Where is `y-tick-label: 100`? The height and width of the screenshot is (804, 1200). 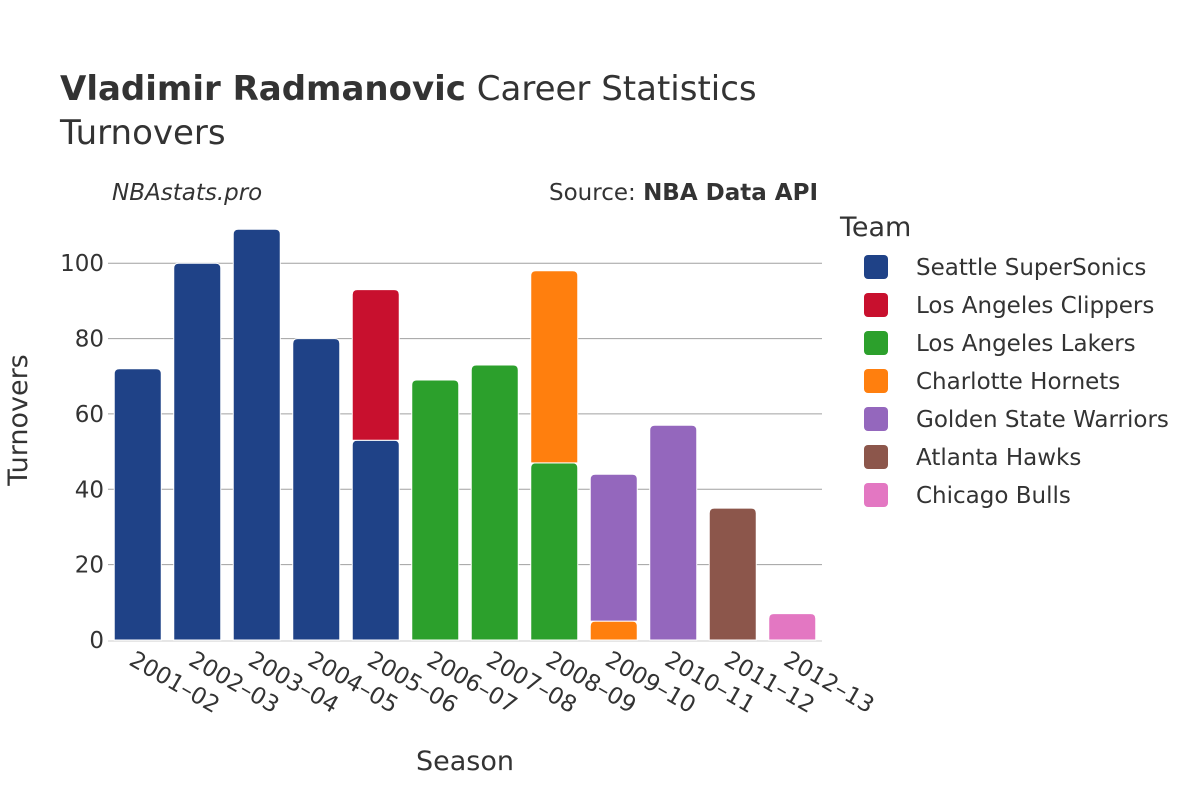
y-tick-label: 100 is located at coordinates (82, 264).